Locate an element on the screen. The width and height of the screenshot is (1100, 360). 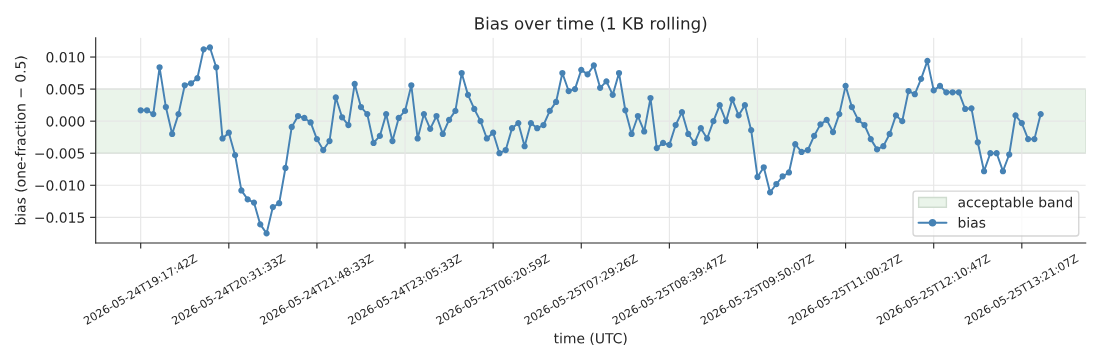
y-tick-label: 0.010 is located at coordinates (65, 57).